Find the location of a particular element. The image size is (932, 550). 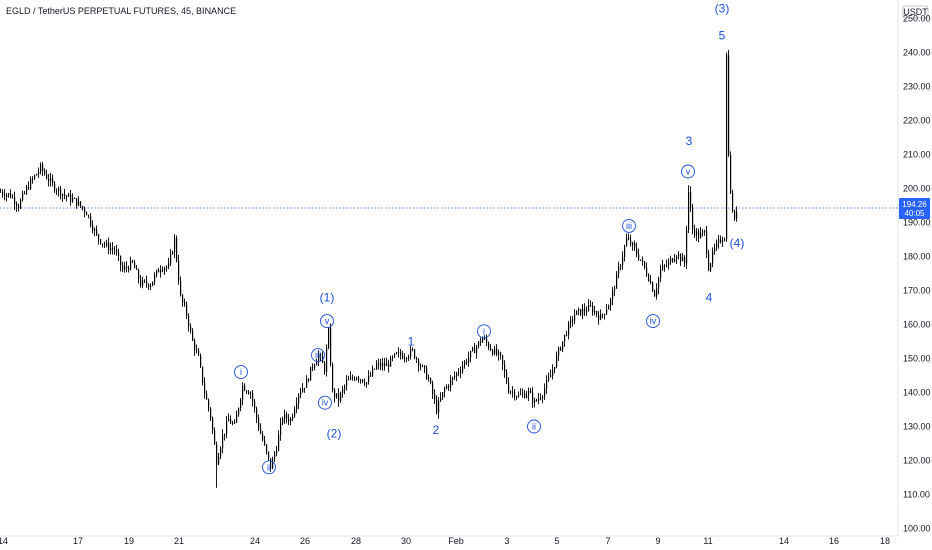

wave-label: 2 is located at coordinates (436, 430).